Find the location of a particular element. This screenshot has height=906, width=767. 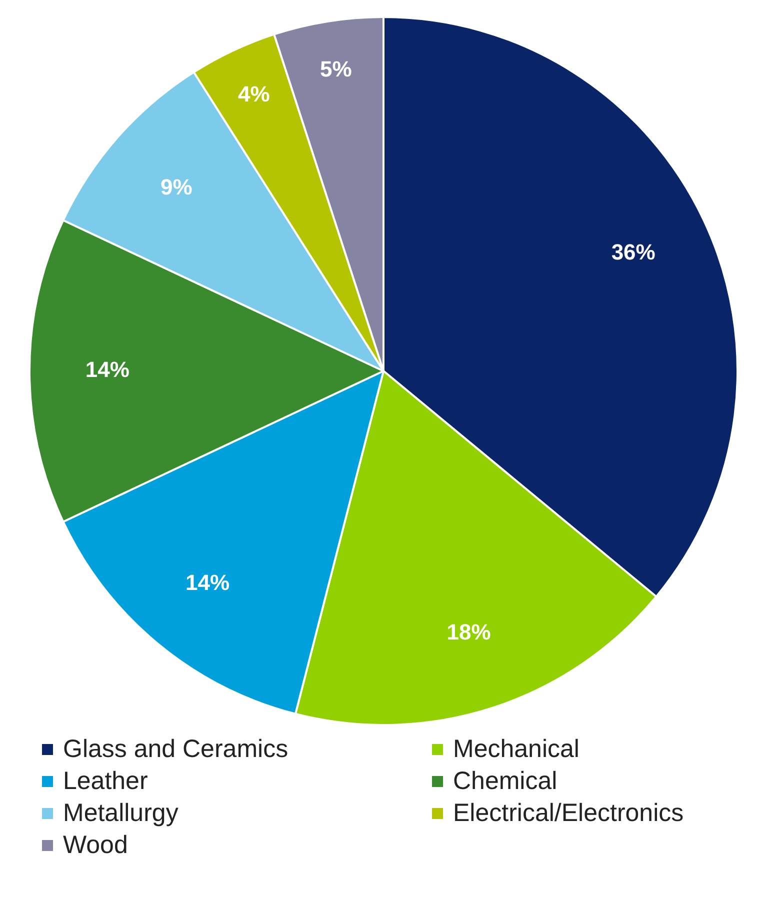

legend-label: Metallurgy is located at coordinates (120, 813).